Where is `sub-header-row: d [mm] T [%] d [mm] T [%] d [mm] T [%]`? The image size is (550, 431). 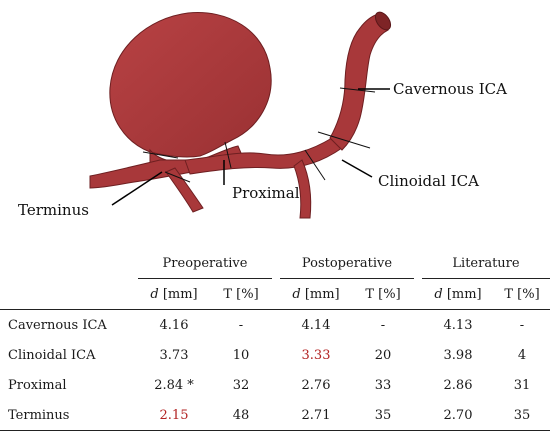 sub-header-row: d [mm] T [%] d [mm] T [%] d [mm] T [%] is located at coordinates (275, 294).